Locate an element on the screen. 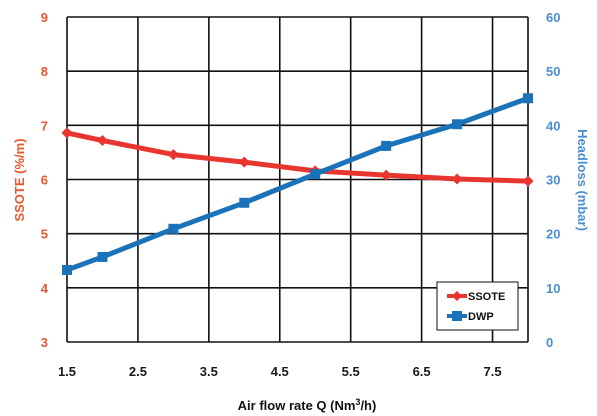 The width and height of the screenshot is (597, 416). x-tick-label: 4.5 is located at coordinates (280, 371).